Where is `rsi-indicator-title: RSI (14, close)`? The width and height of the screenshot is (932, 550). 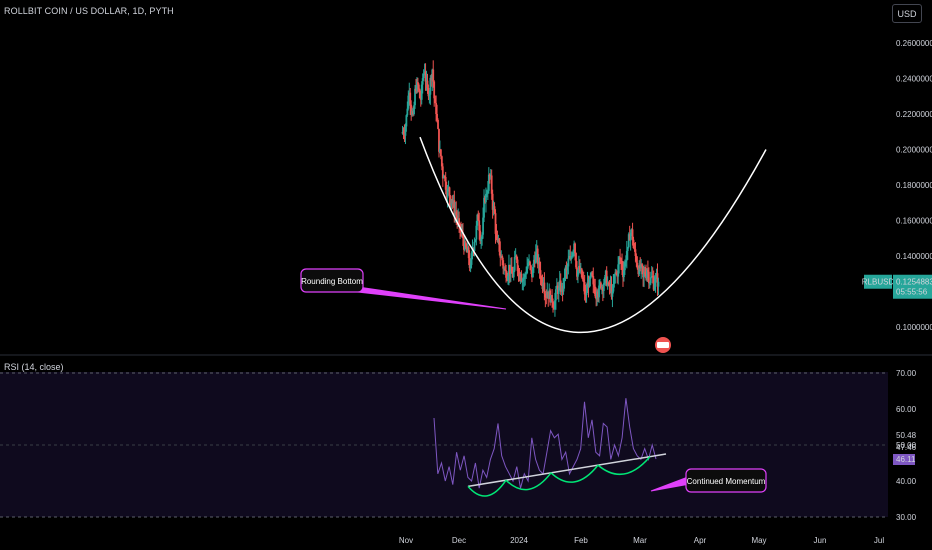 rsi-indicator-title: RSI (14, close) is located at coordinates (34, 367).